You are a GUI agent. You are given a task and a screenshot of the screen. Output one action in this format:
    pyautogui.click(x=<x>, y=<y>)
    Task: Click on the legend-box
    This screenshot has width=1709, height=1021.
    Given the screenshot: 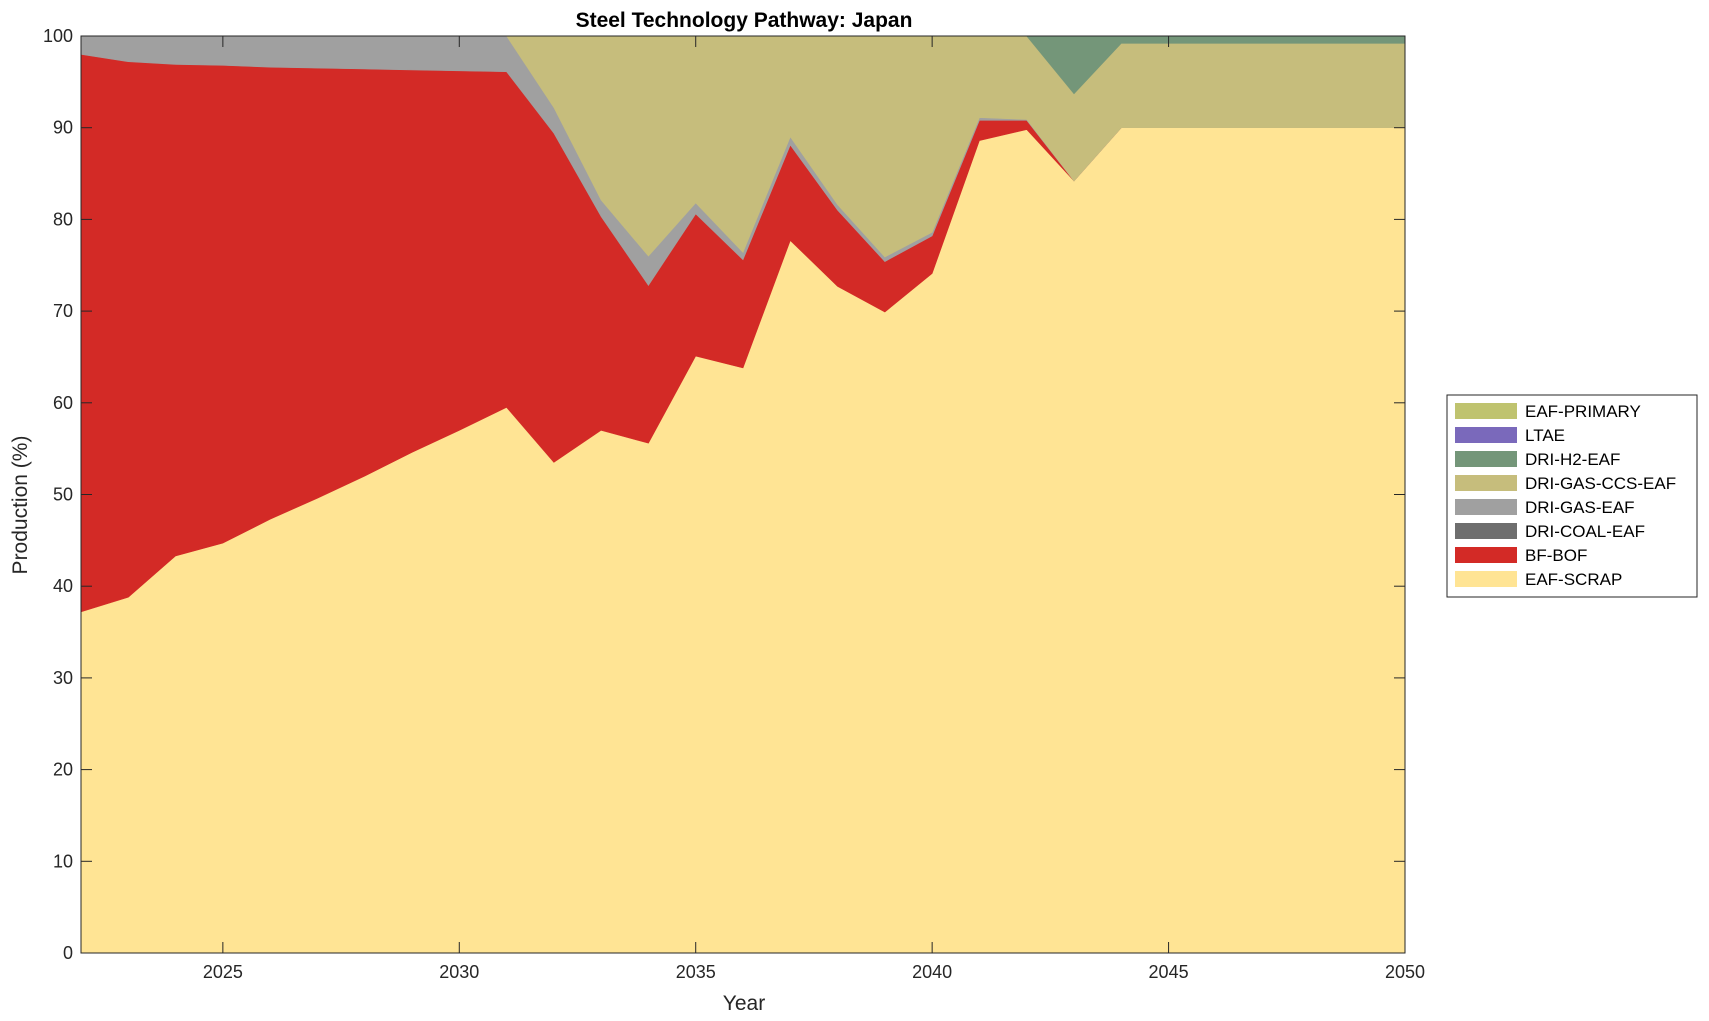 What is the action you would take?
    pyautogui.click(x=1572, y=496)
    